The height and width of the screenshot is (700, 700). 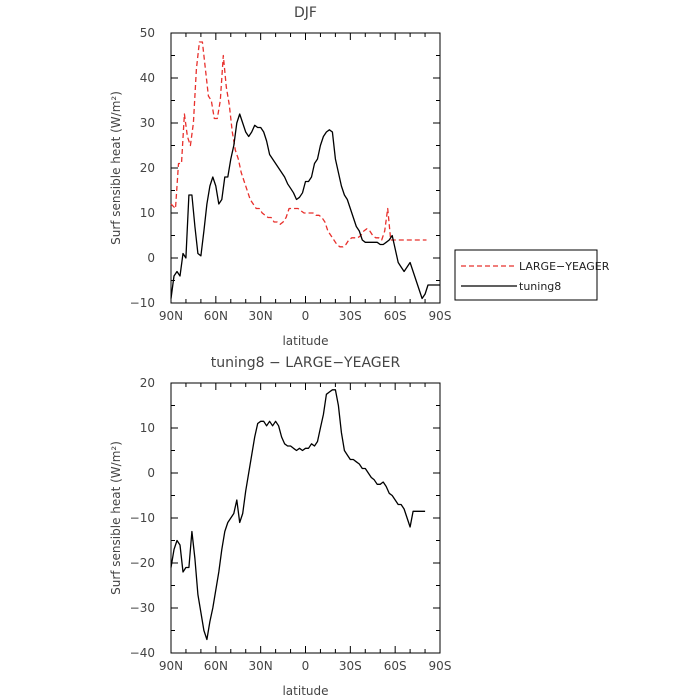 I want to click on y-tick-label: −20, so click(x=142, y=563).